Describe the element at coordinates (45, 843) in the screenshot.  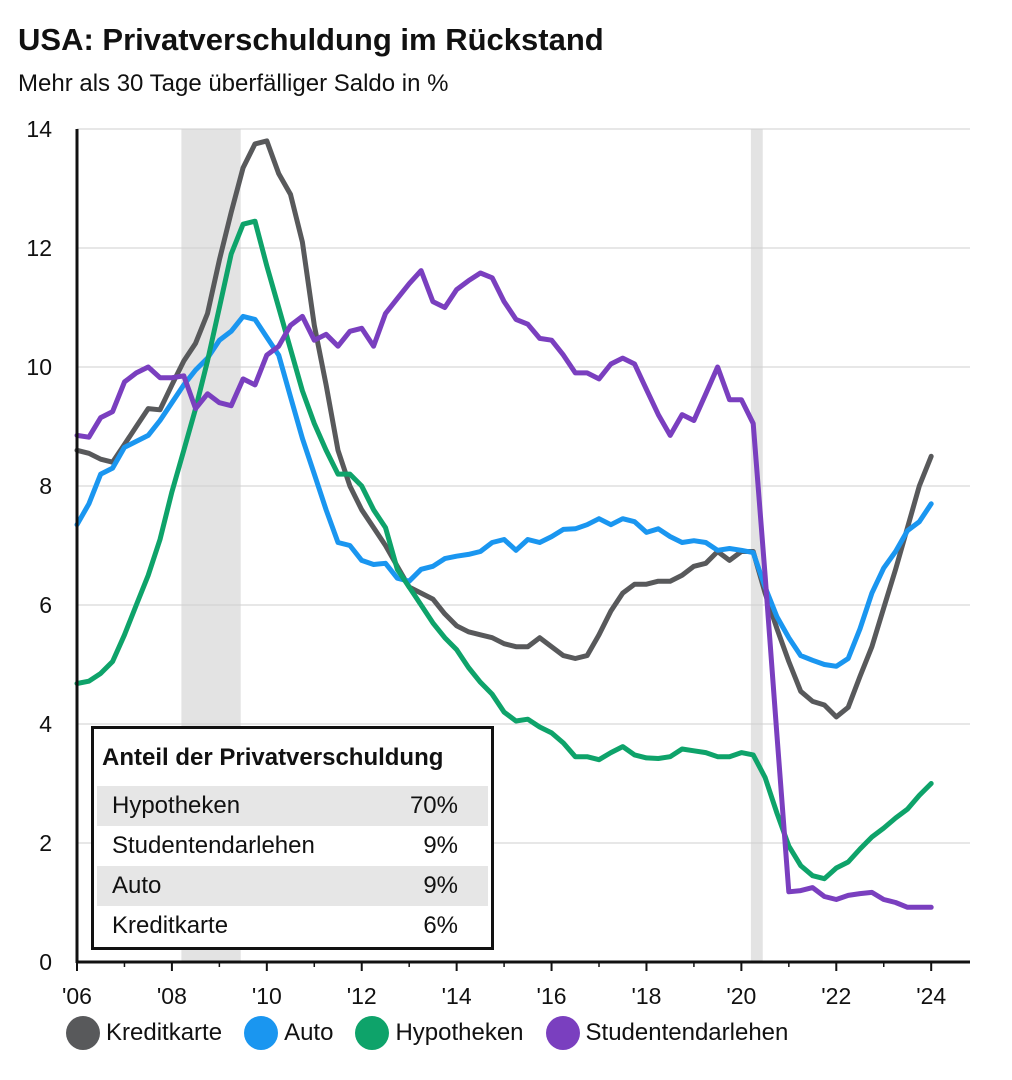
I see `y-tick-label: 2` at that location.